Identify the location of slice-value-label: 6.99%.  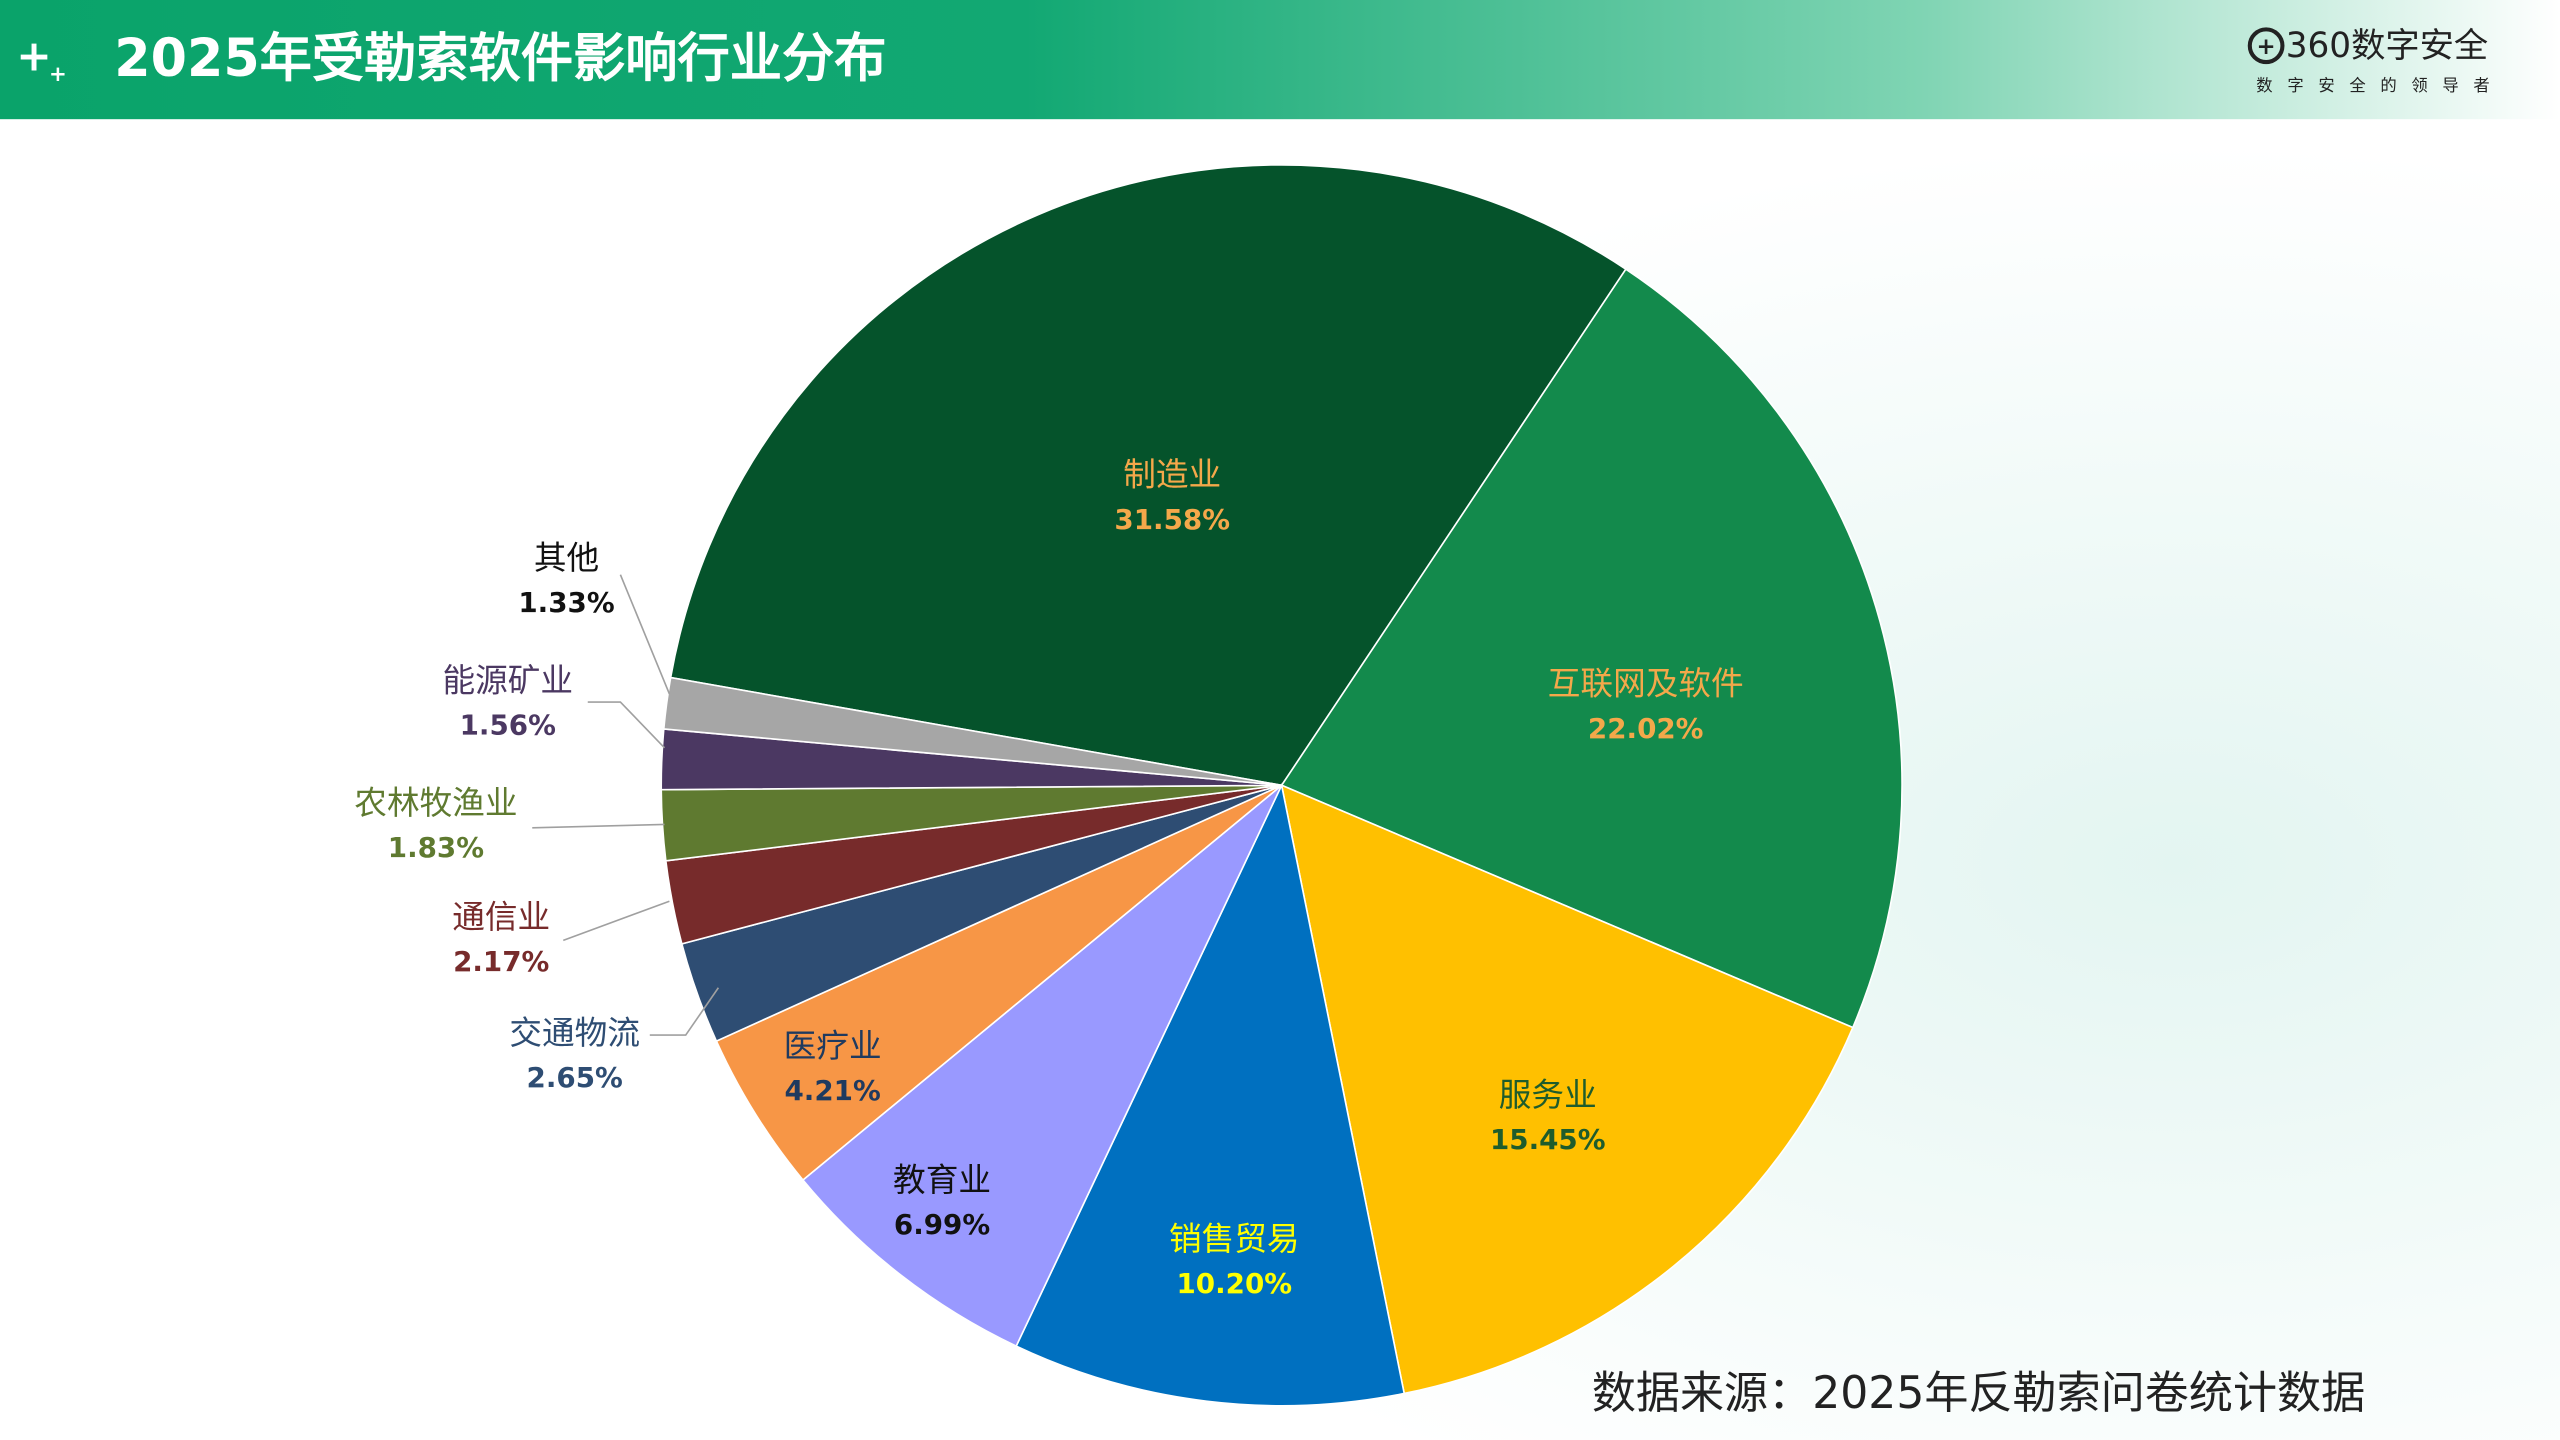
(942, 1224).